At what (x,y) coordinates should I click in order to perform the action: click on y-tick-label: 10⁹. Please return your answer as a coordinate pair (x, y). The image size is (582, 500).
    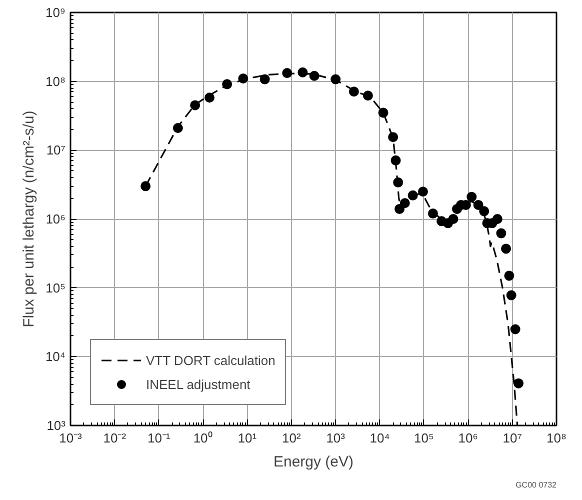
    Looking at the image, I should click on (55, 12).